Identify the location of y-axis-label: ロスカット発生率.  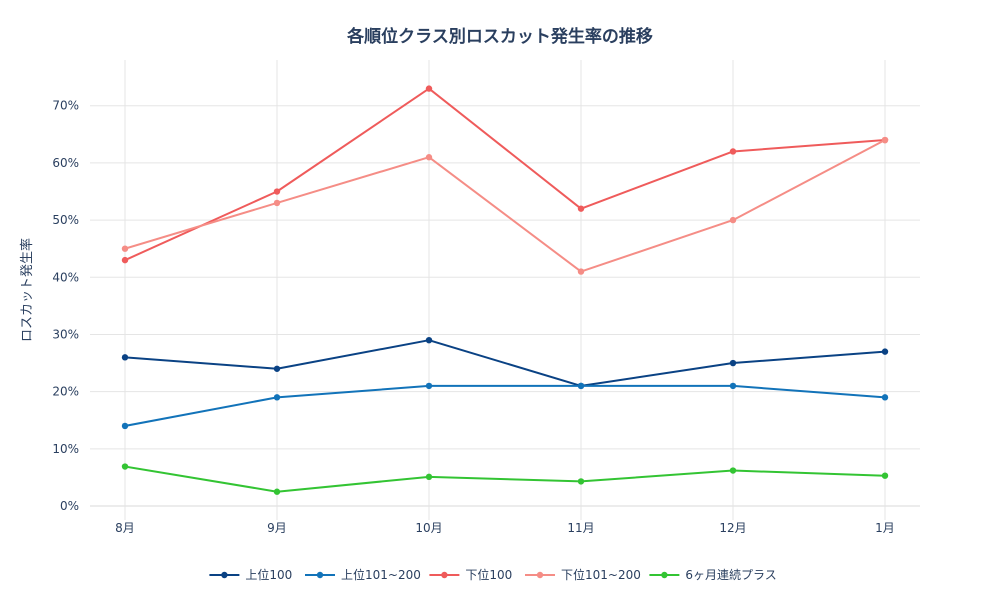
(27, 290).